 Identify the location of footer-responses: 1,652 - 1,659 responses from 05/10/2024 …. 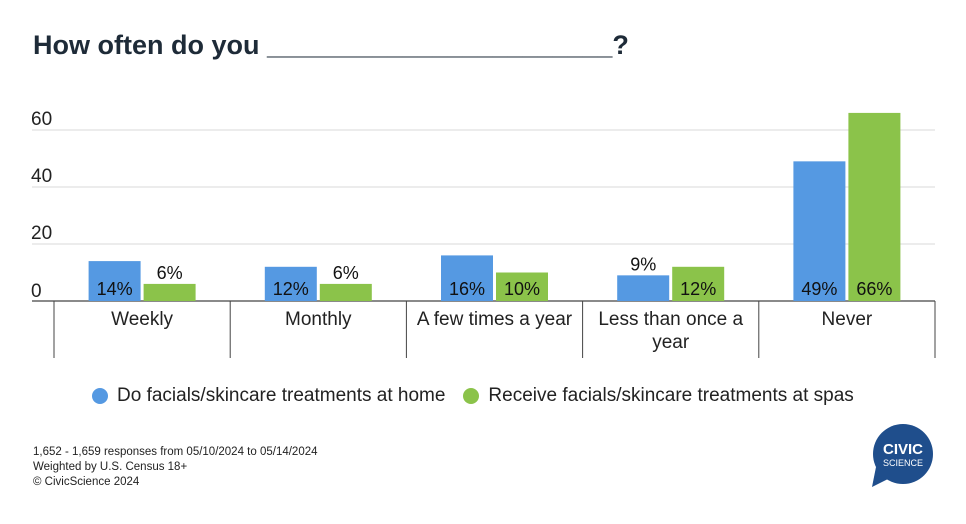
(175, 452).